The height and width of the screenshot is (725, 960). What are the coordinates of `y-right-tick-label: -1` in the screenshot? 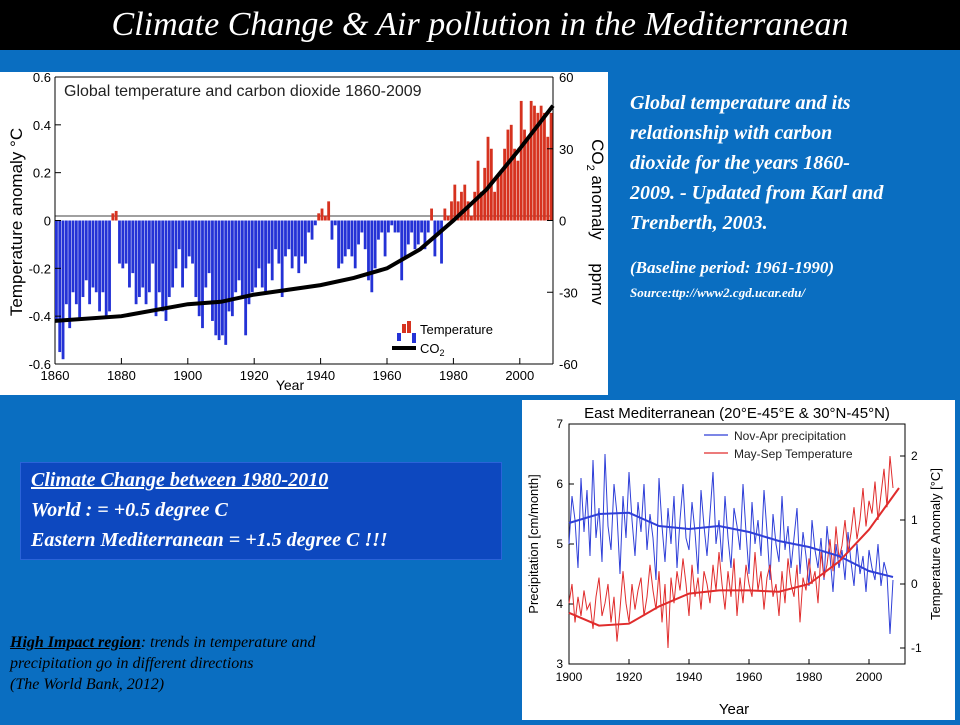 It's located at (916, 648).